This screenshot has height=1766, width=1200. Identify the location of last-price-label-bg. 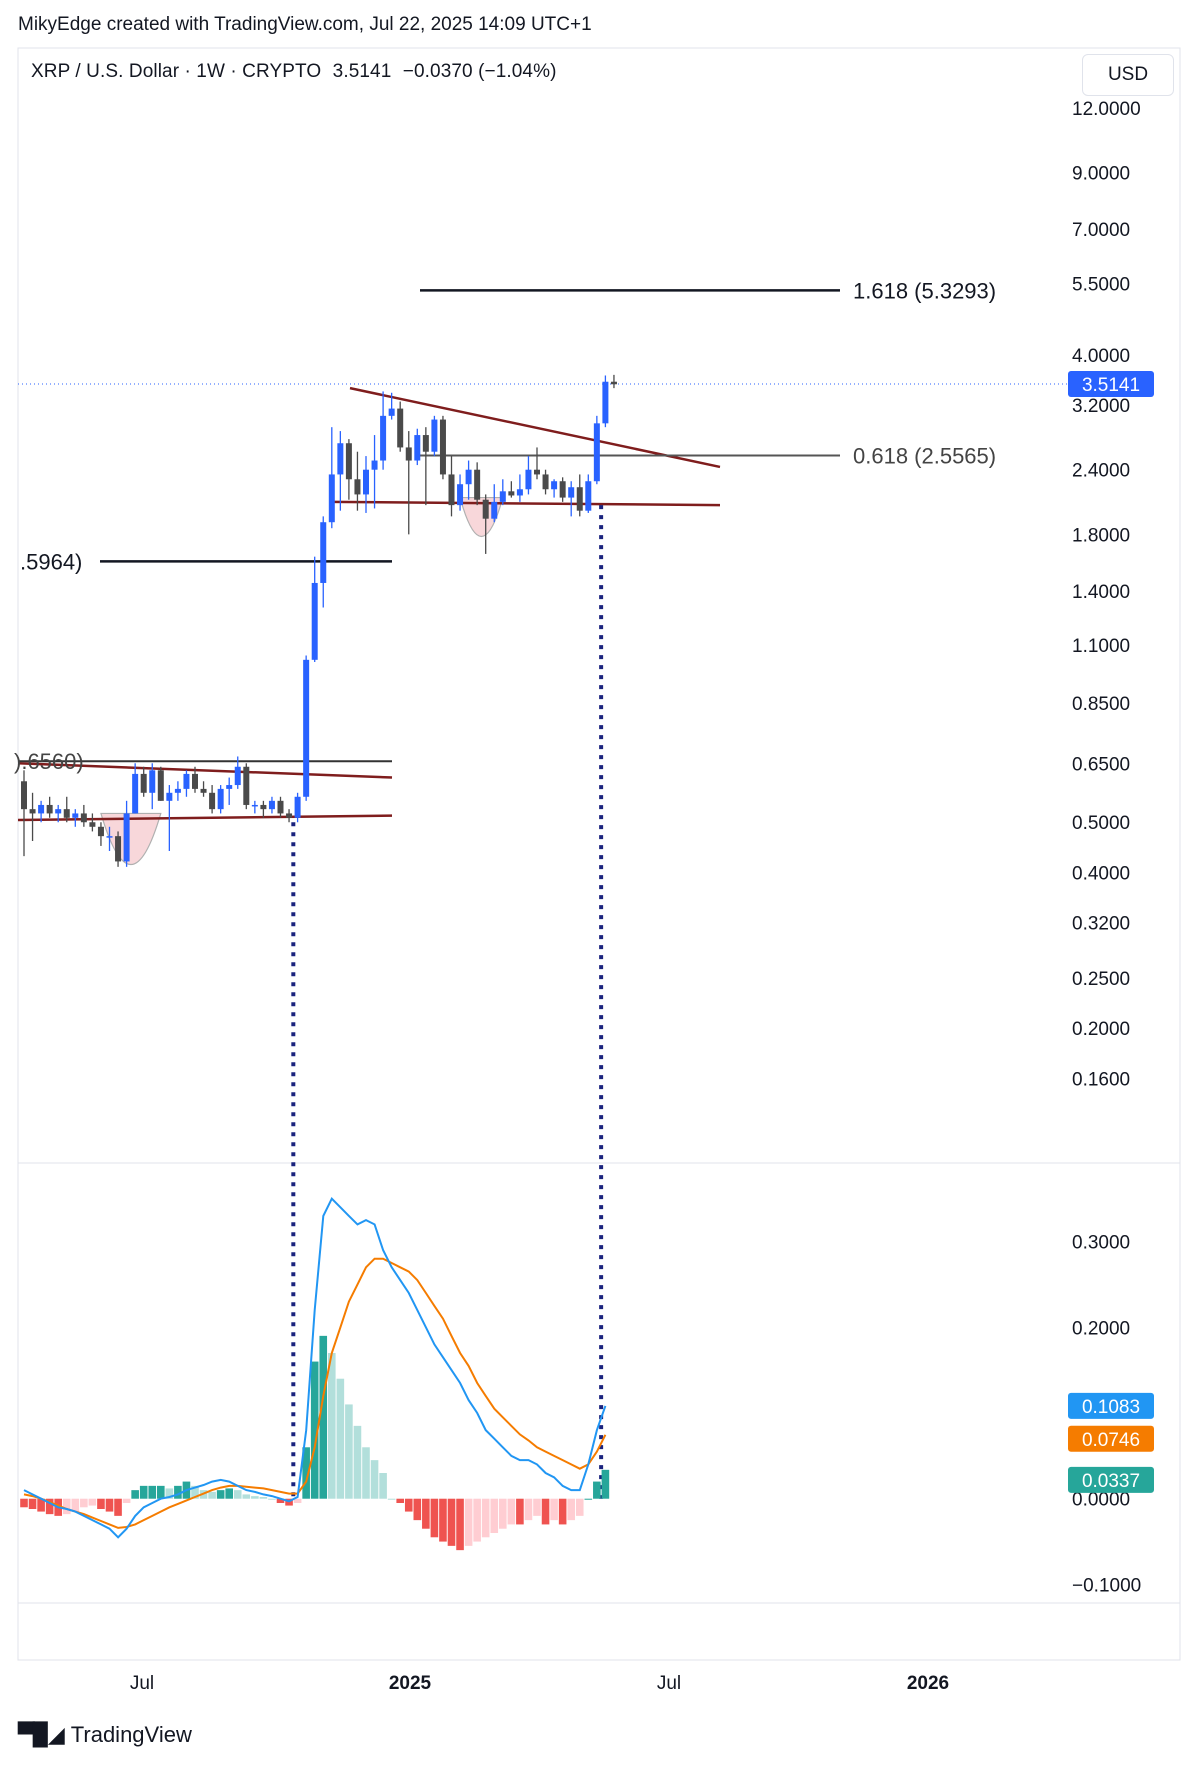
(1111, 384).